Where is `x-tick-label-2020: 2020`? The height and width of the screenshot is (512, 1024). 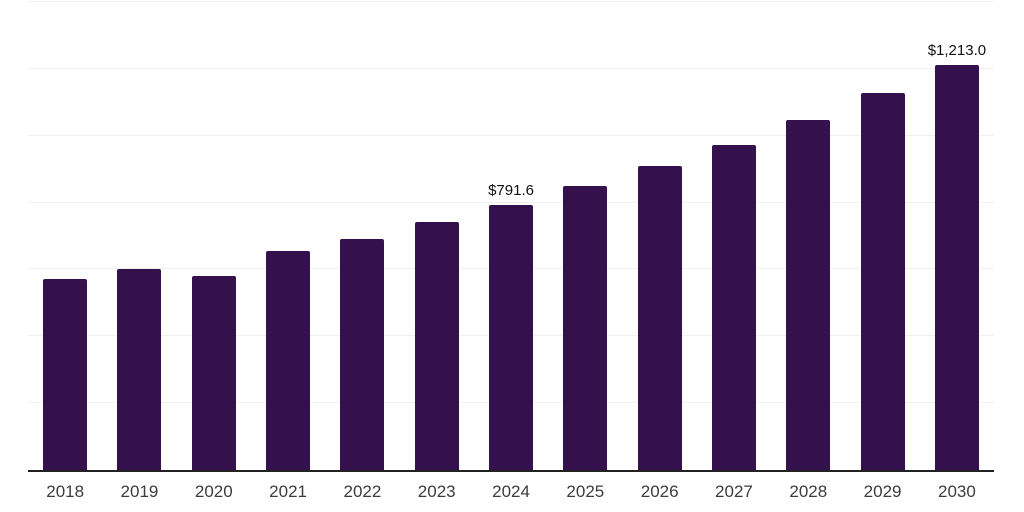 x-tick-label-2020: 2020 is located at coordinates (213, 491).